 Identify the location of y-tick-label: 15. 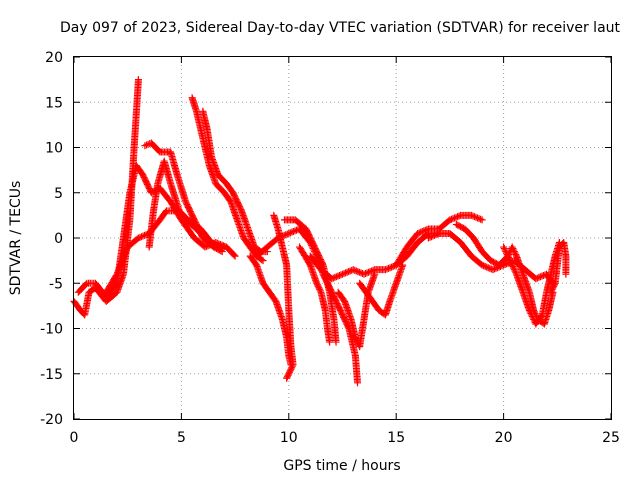
(54, 103).